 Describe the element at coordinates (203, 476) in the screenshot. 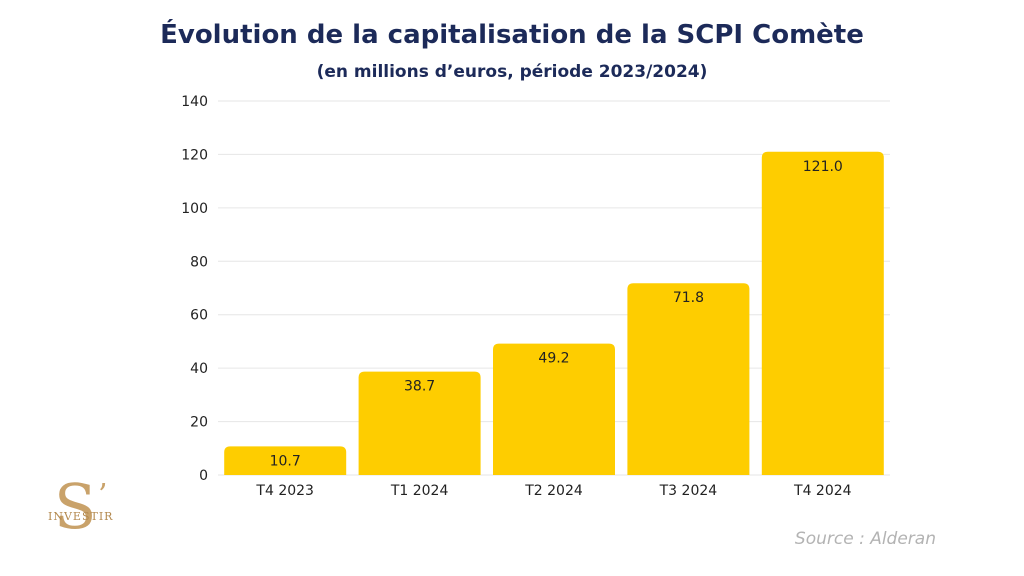

I see `y-tick-label: 0` at that location.